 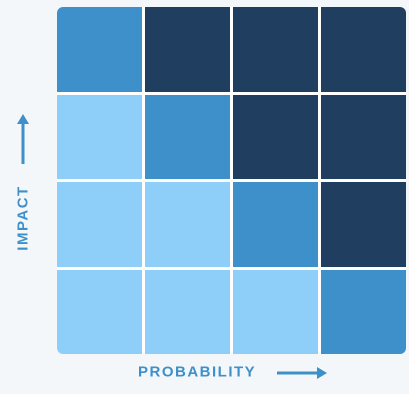 What do you see at coordinates (302, 373) in the screenshot?
I see `right-arrow-icon` at bounding box center [302, 373].